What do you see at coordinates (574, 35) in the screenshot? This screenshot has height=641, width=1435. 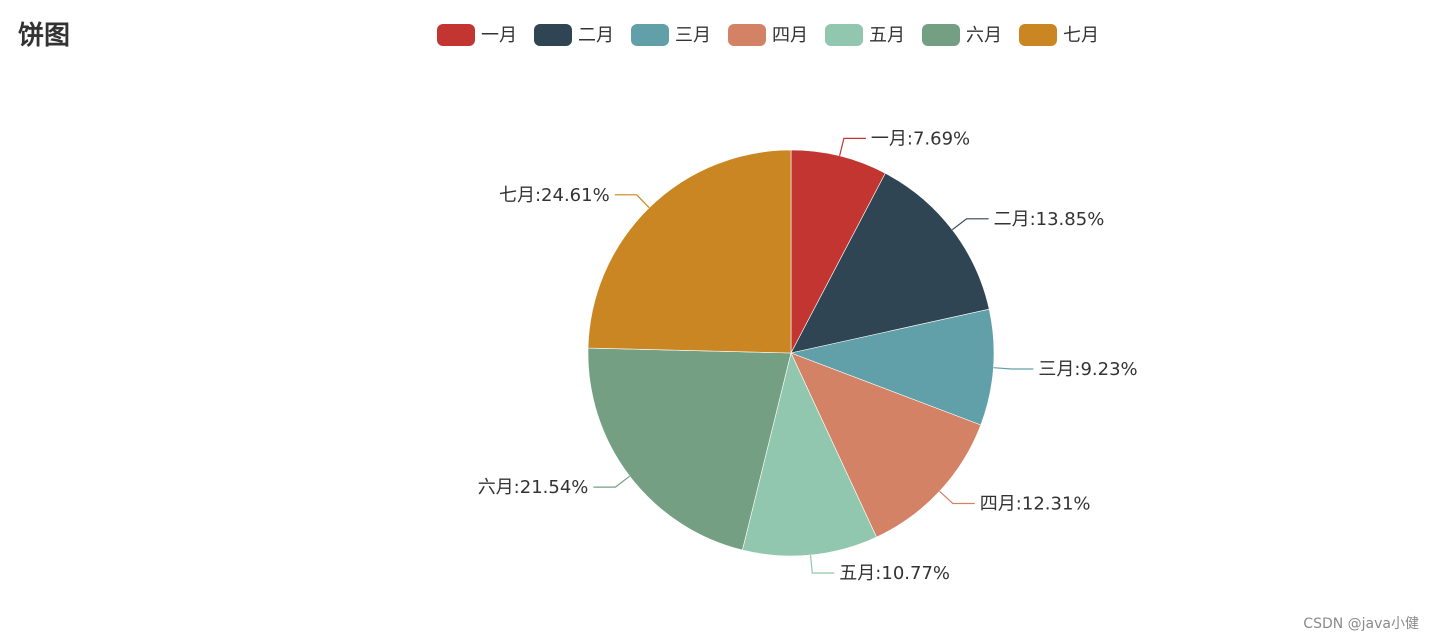 I see `legend-item-2: 二月` at bounding box center [574, 35].